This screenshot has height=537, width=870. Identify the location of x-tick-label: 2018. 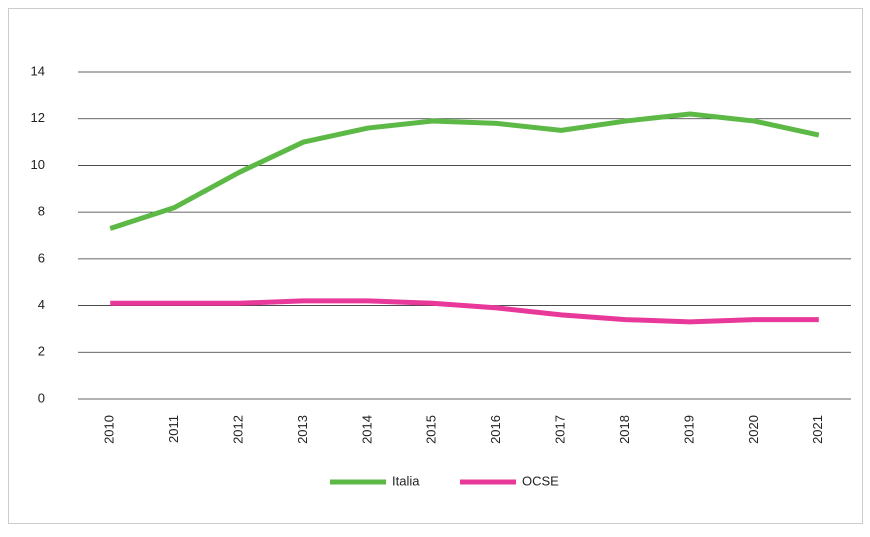
(624, 429).